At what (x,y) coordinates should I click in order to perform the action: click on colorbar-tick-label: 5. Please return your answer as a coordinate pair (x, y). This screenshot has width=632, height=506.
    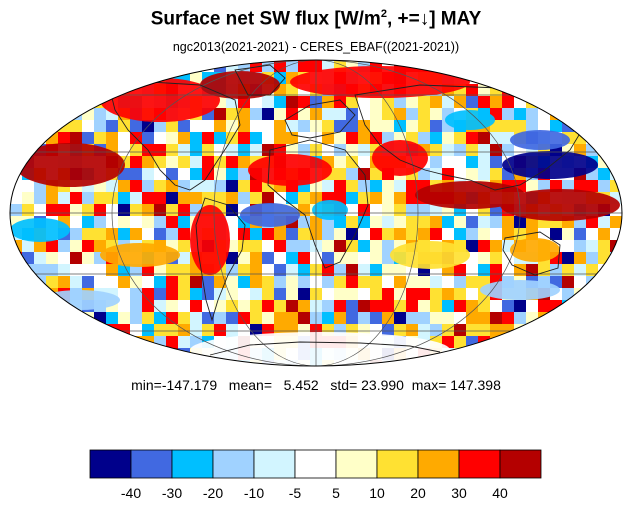
    Looking at the image, I should click on (336, 493).